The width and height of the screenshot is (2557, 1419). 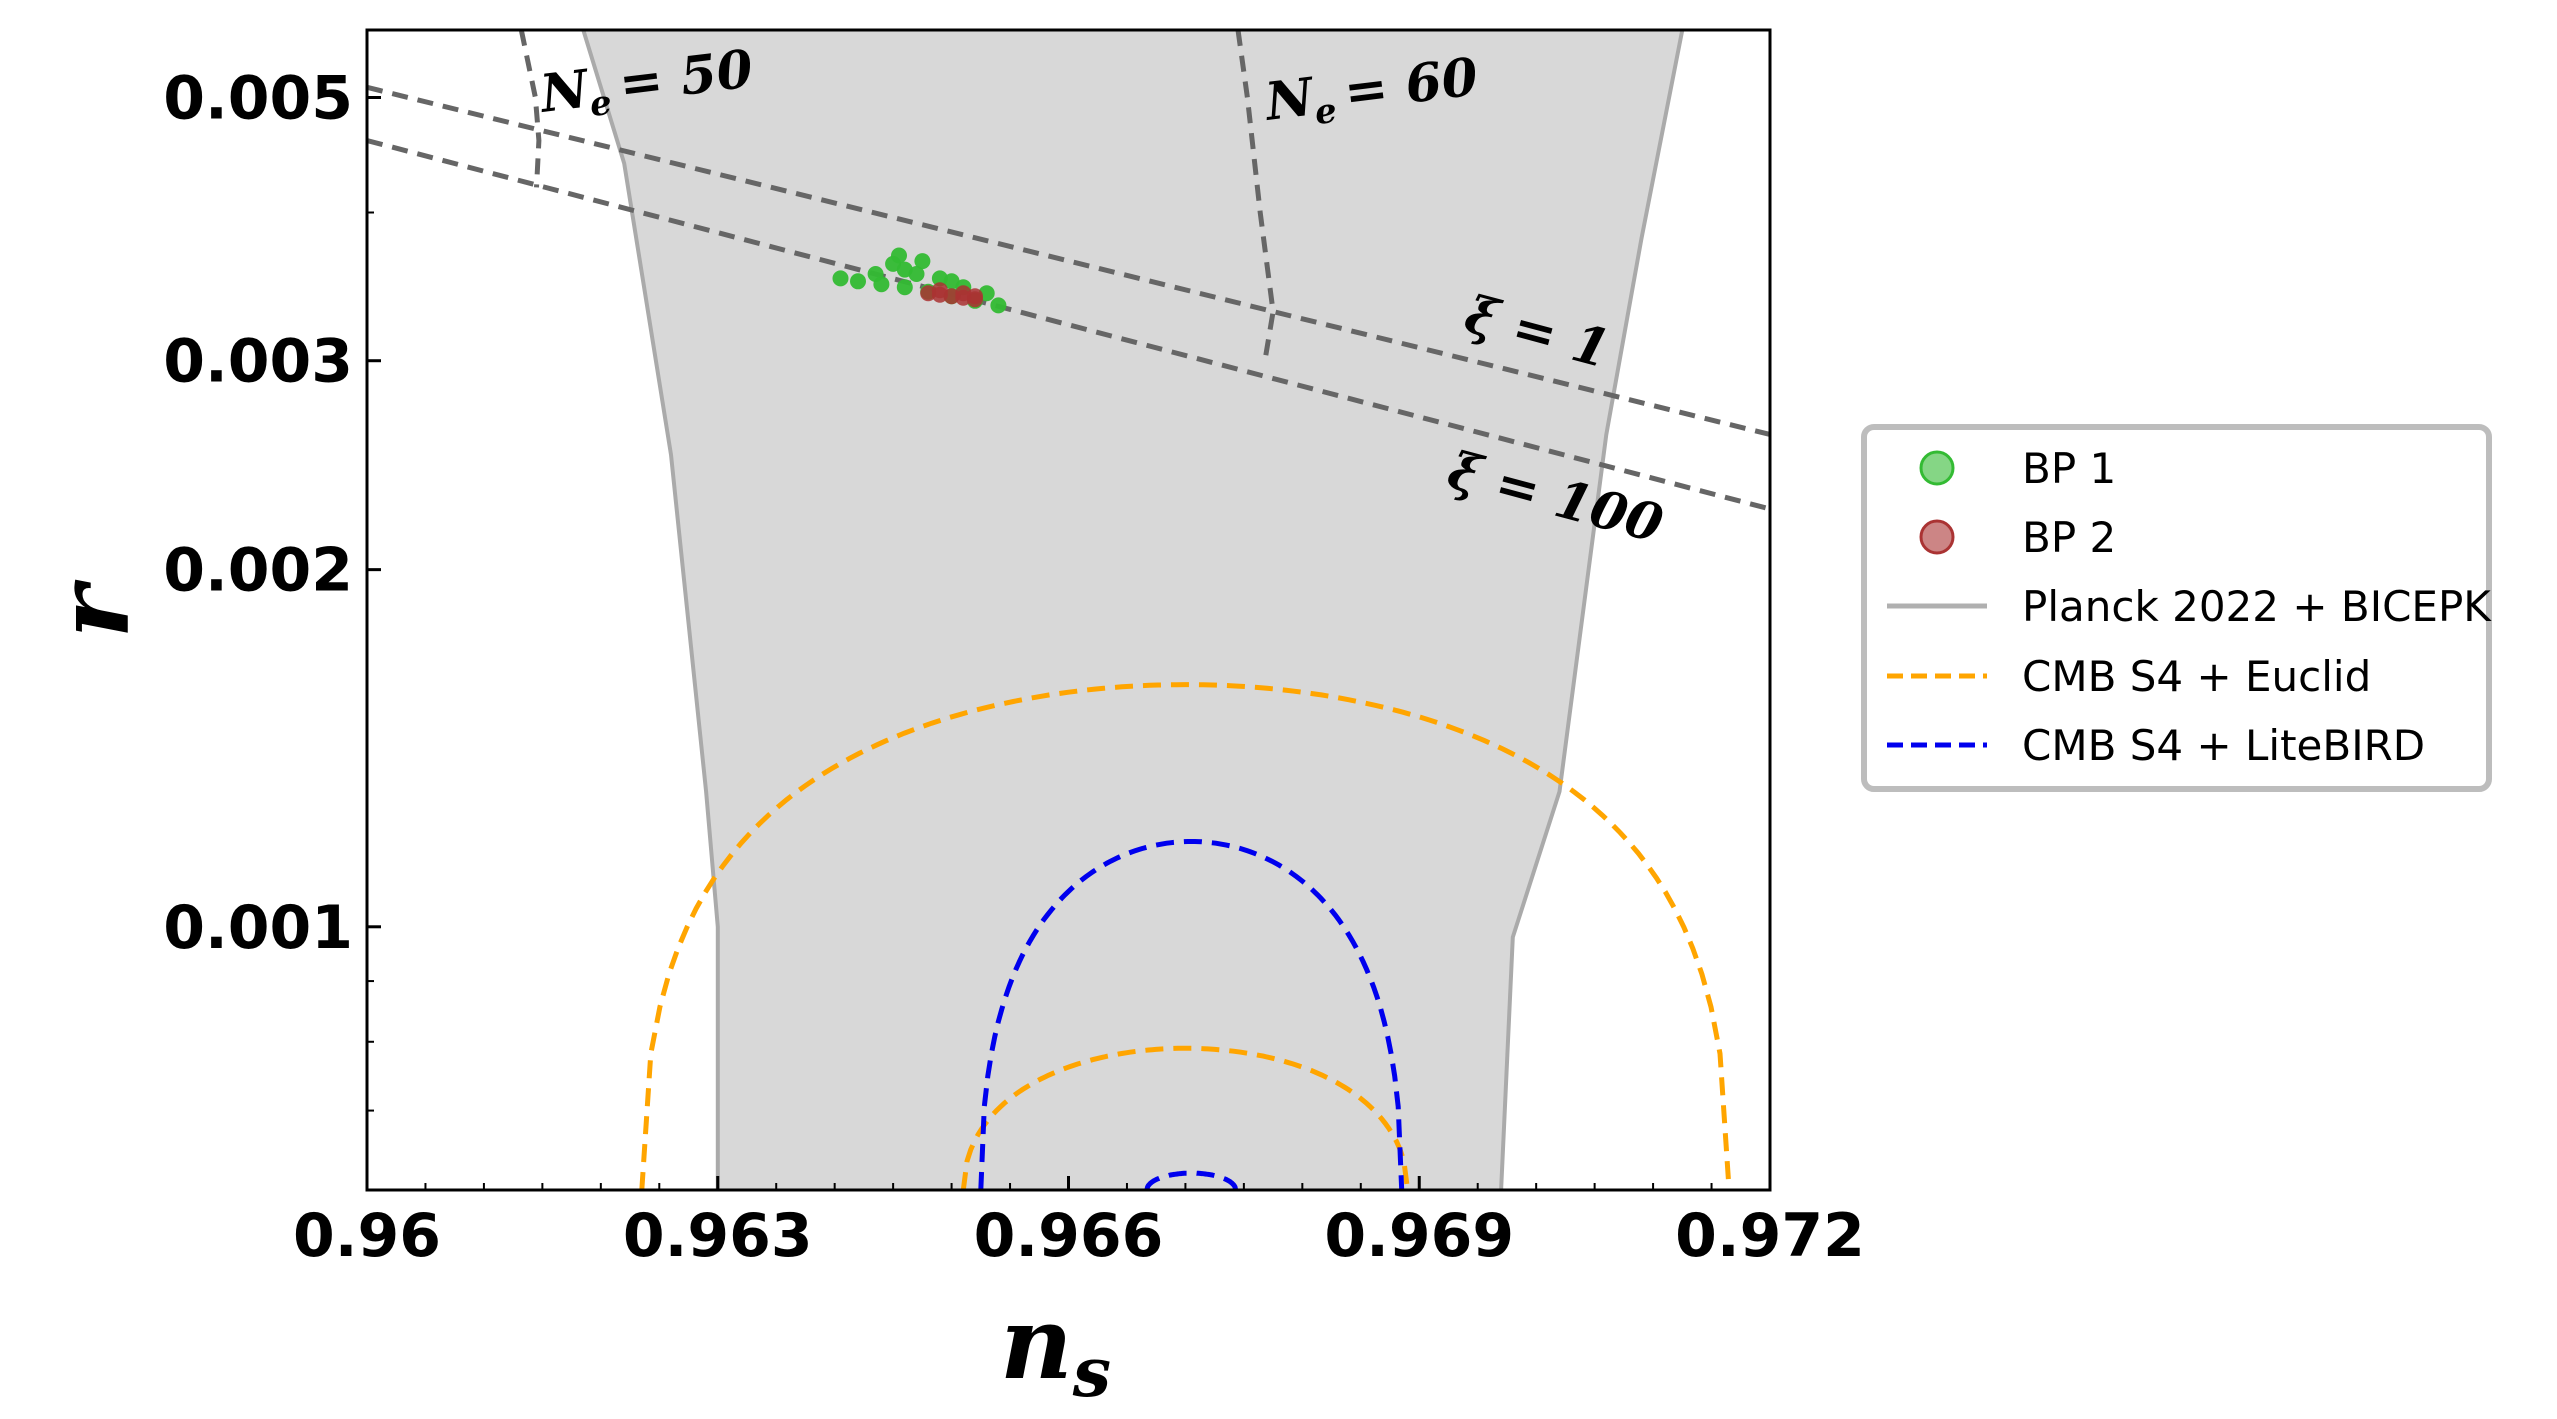 I want to click on legend-label: CMB S4 + Euclid, so click(x=2196, y=676).